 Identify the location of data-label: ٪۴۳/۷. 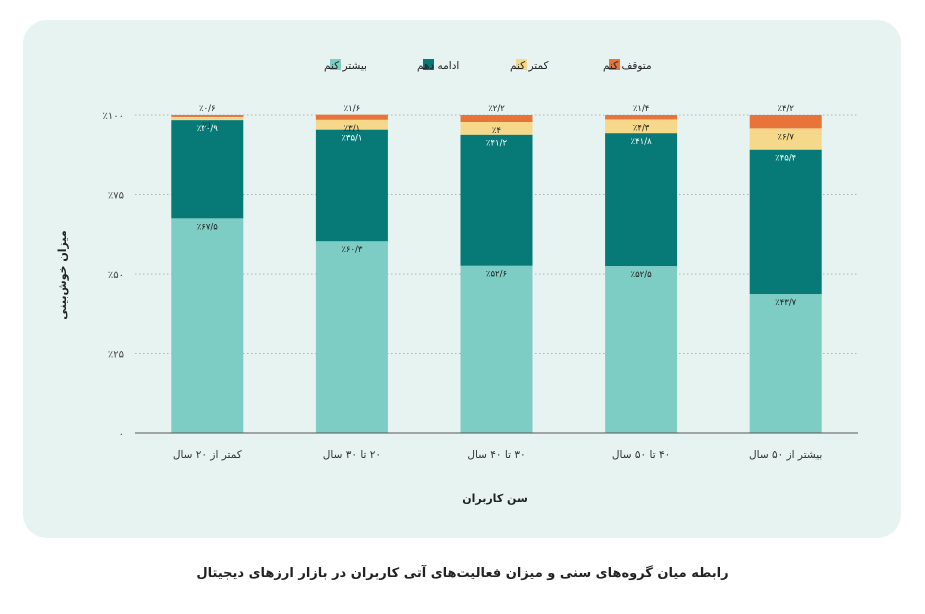
(786, 303).